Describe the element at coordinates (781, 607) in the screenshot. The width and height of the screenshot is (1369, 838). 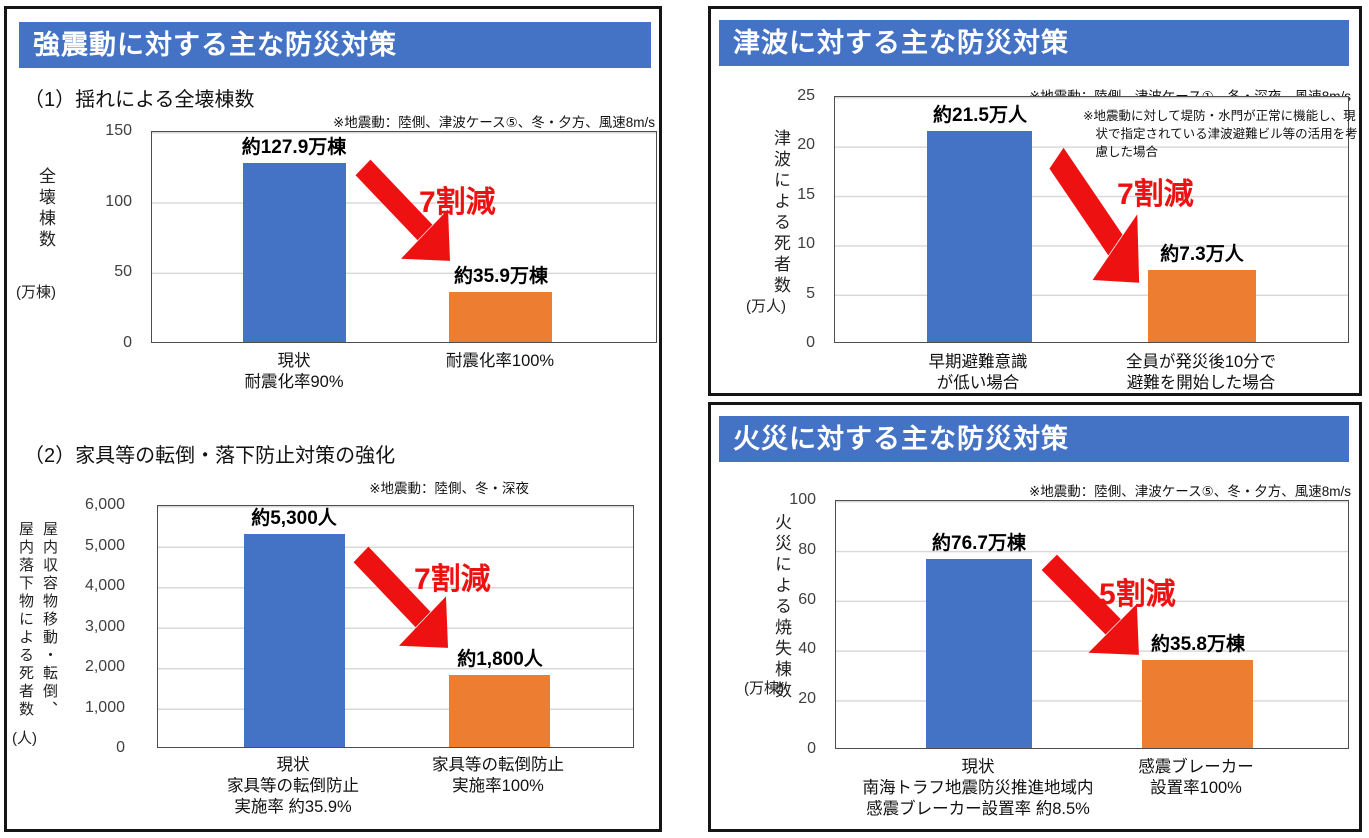
I see `y-axis-title: 火災による焼失棟数` at that location.